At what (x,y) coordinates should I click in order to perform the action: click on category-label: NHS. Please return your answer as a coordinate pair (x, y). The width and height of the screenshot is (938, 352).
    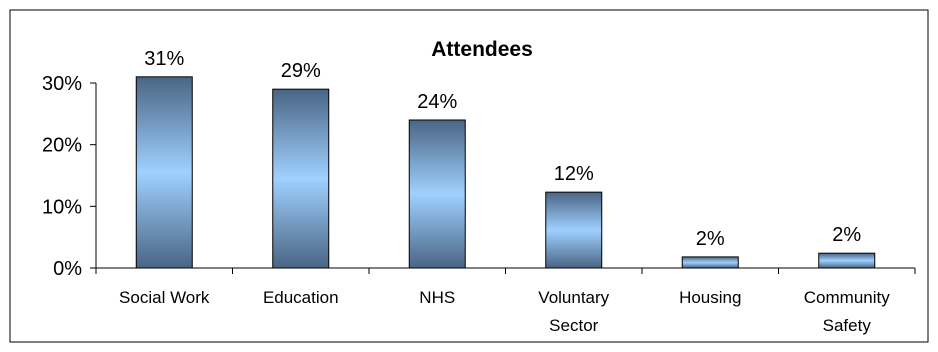
    Looking at the image, I should click on (437, 297).